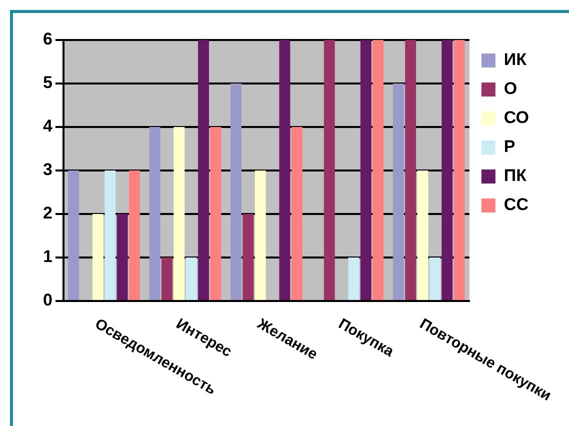 The image size is (569, 426). What do you see at coordinates (516, 176) in the screenshot?
I see `legend-label: ПК` at bounding box center [516, 176].